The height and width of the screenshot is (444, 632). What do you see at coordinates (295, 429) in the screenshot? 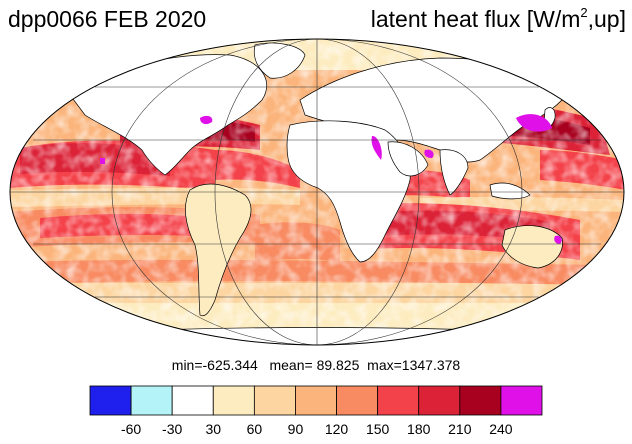
I see `colorbar-tick-label: 90` at bounding box center [295, 429].